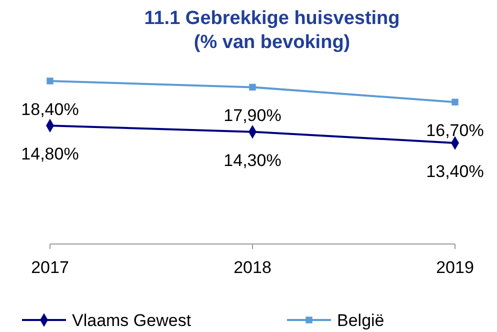  Describe the element at coordinates (253, 160) in the screenshot. I see `data-label: 14,30%` at that location.